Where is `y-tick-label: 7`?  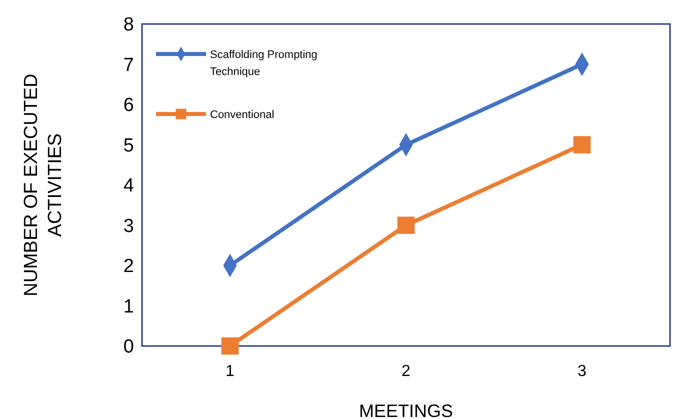 y-tick-label: 7 is located at coordinates (128, 65).